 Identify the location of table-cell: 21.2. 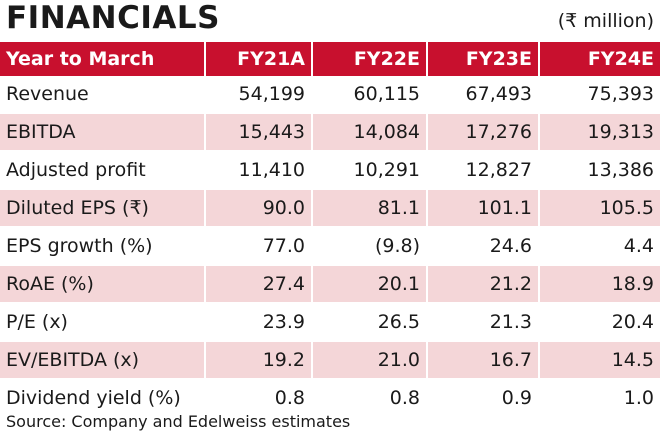
(483, 284).